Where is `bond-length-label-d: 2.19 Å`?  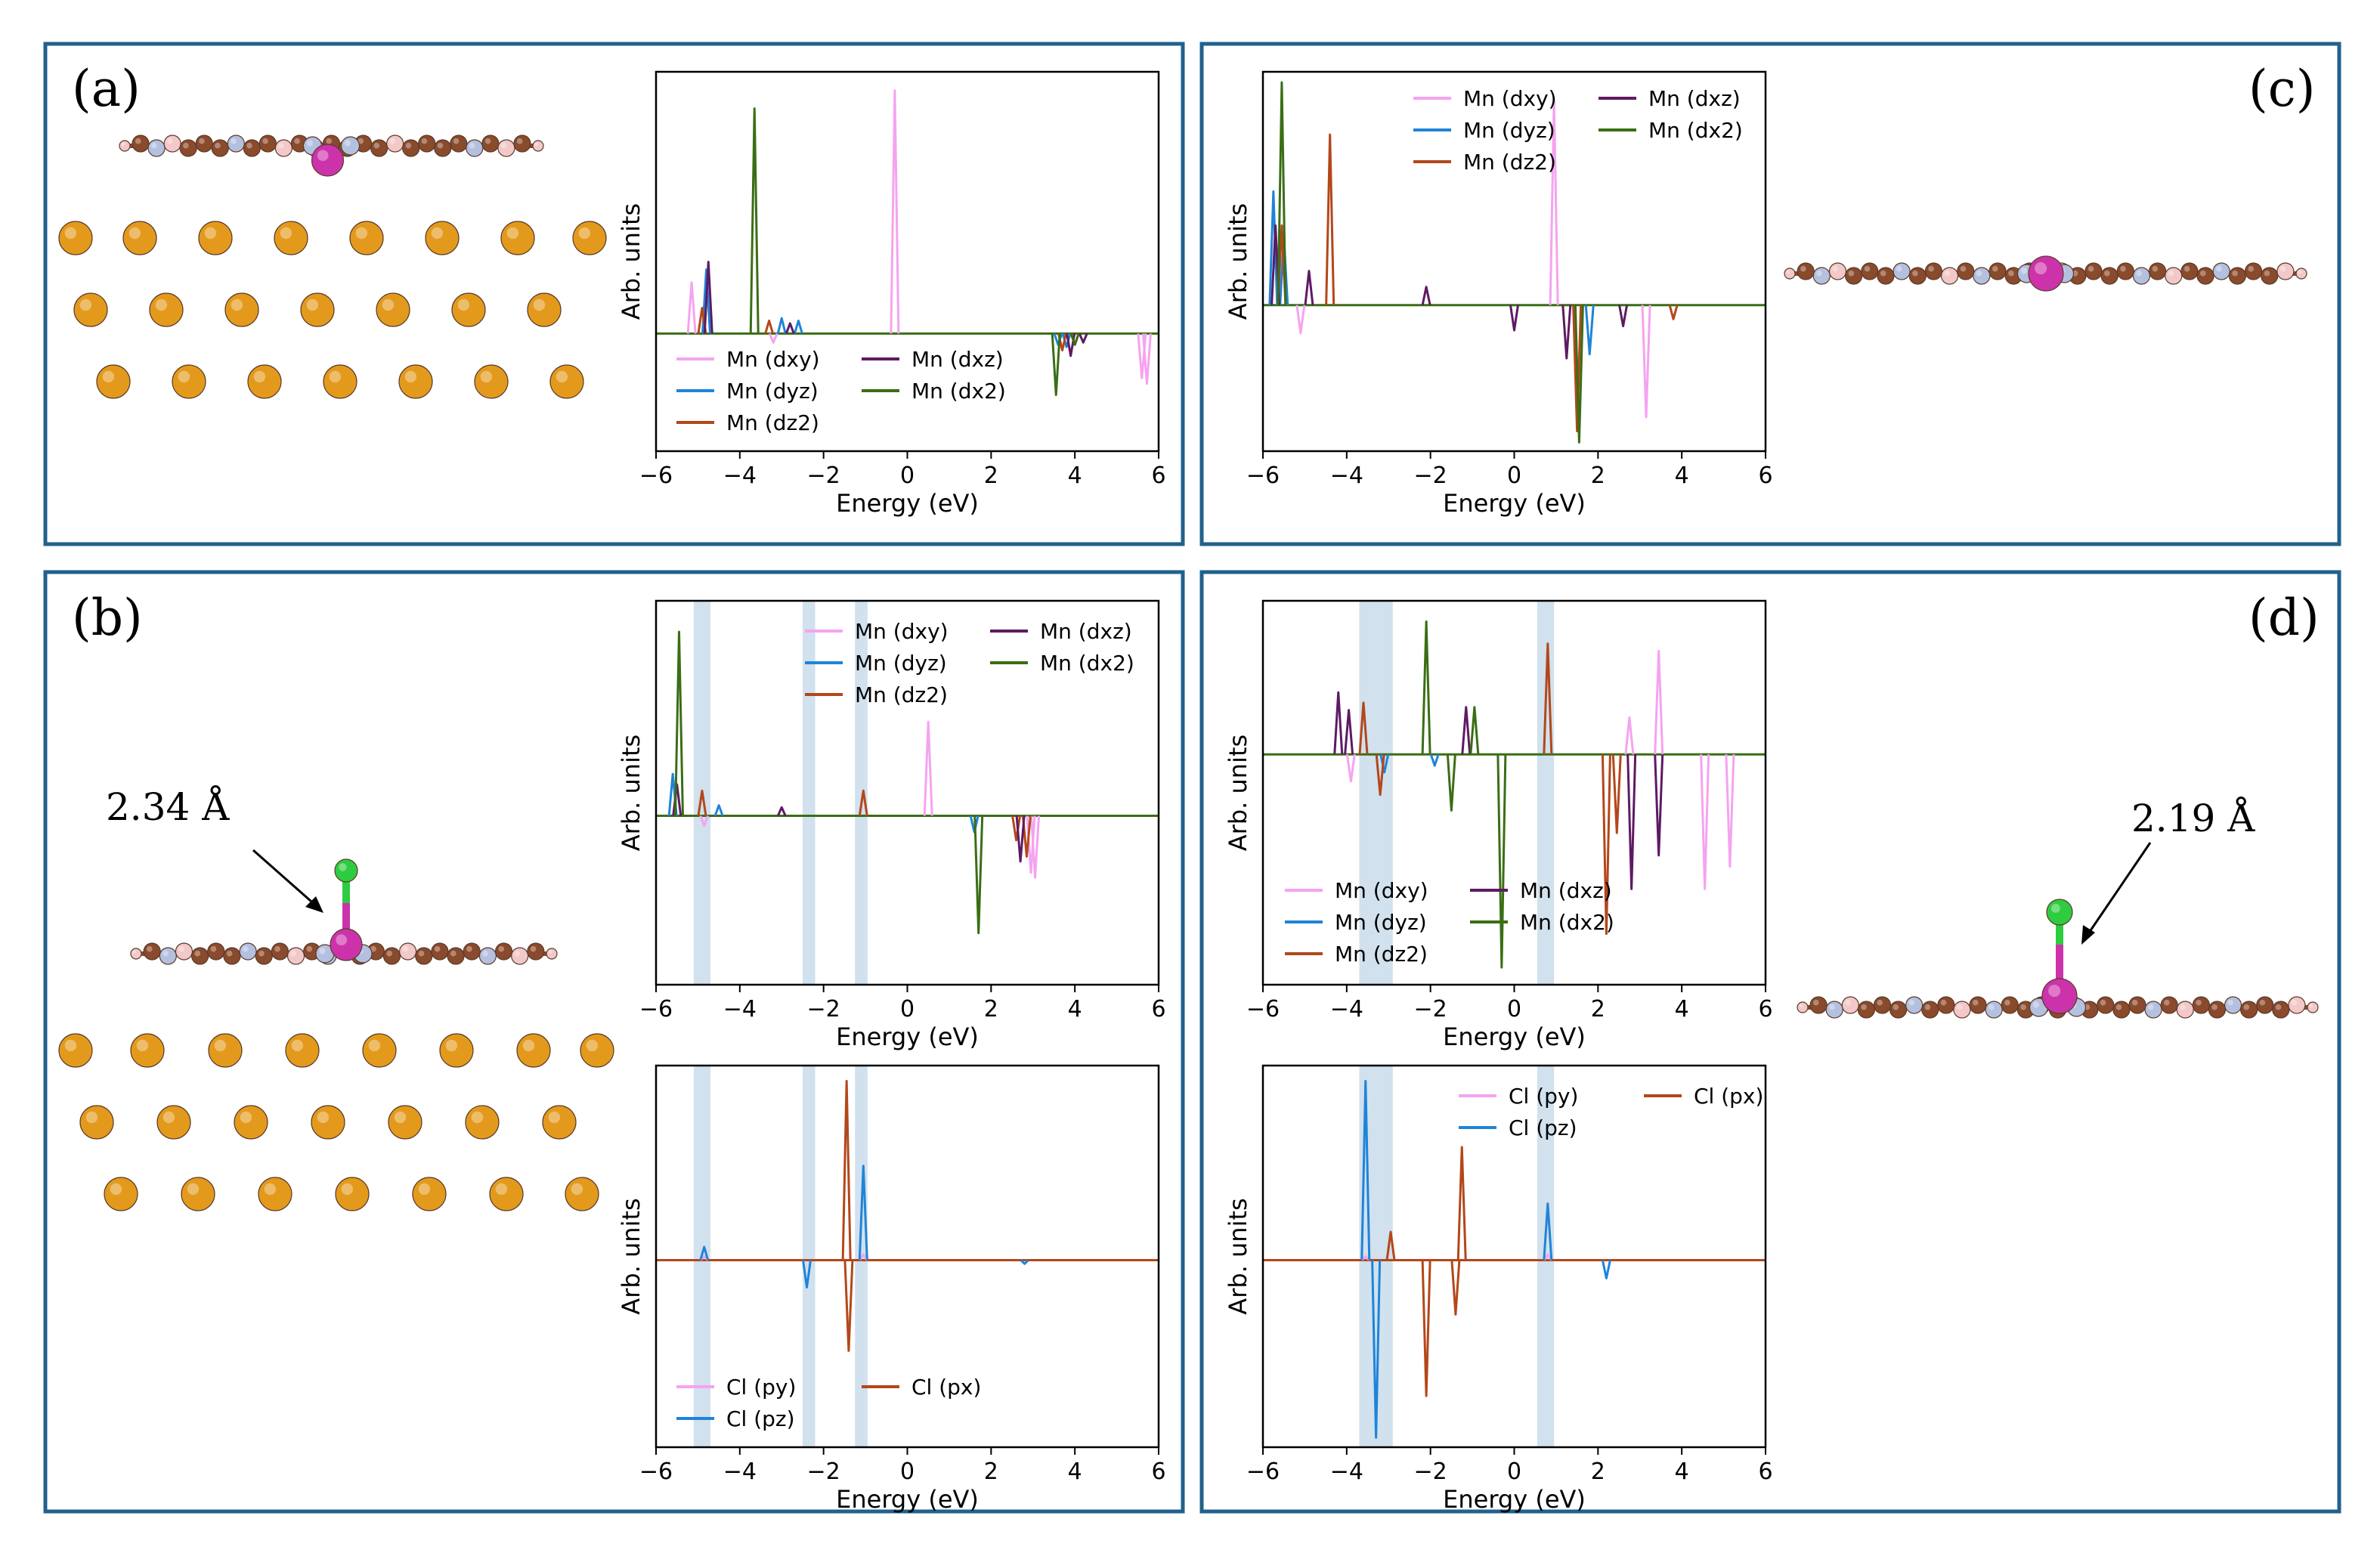 bond-length-label-d: 2.19 Å is located at coordinates (2193, 818).